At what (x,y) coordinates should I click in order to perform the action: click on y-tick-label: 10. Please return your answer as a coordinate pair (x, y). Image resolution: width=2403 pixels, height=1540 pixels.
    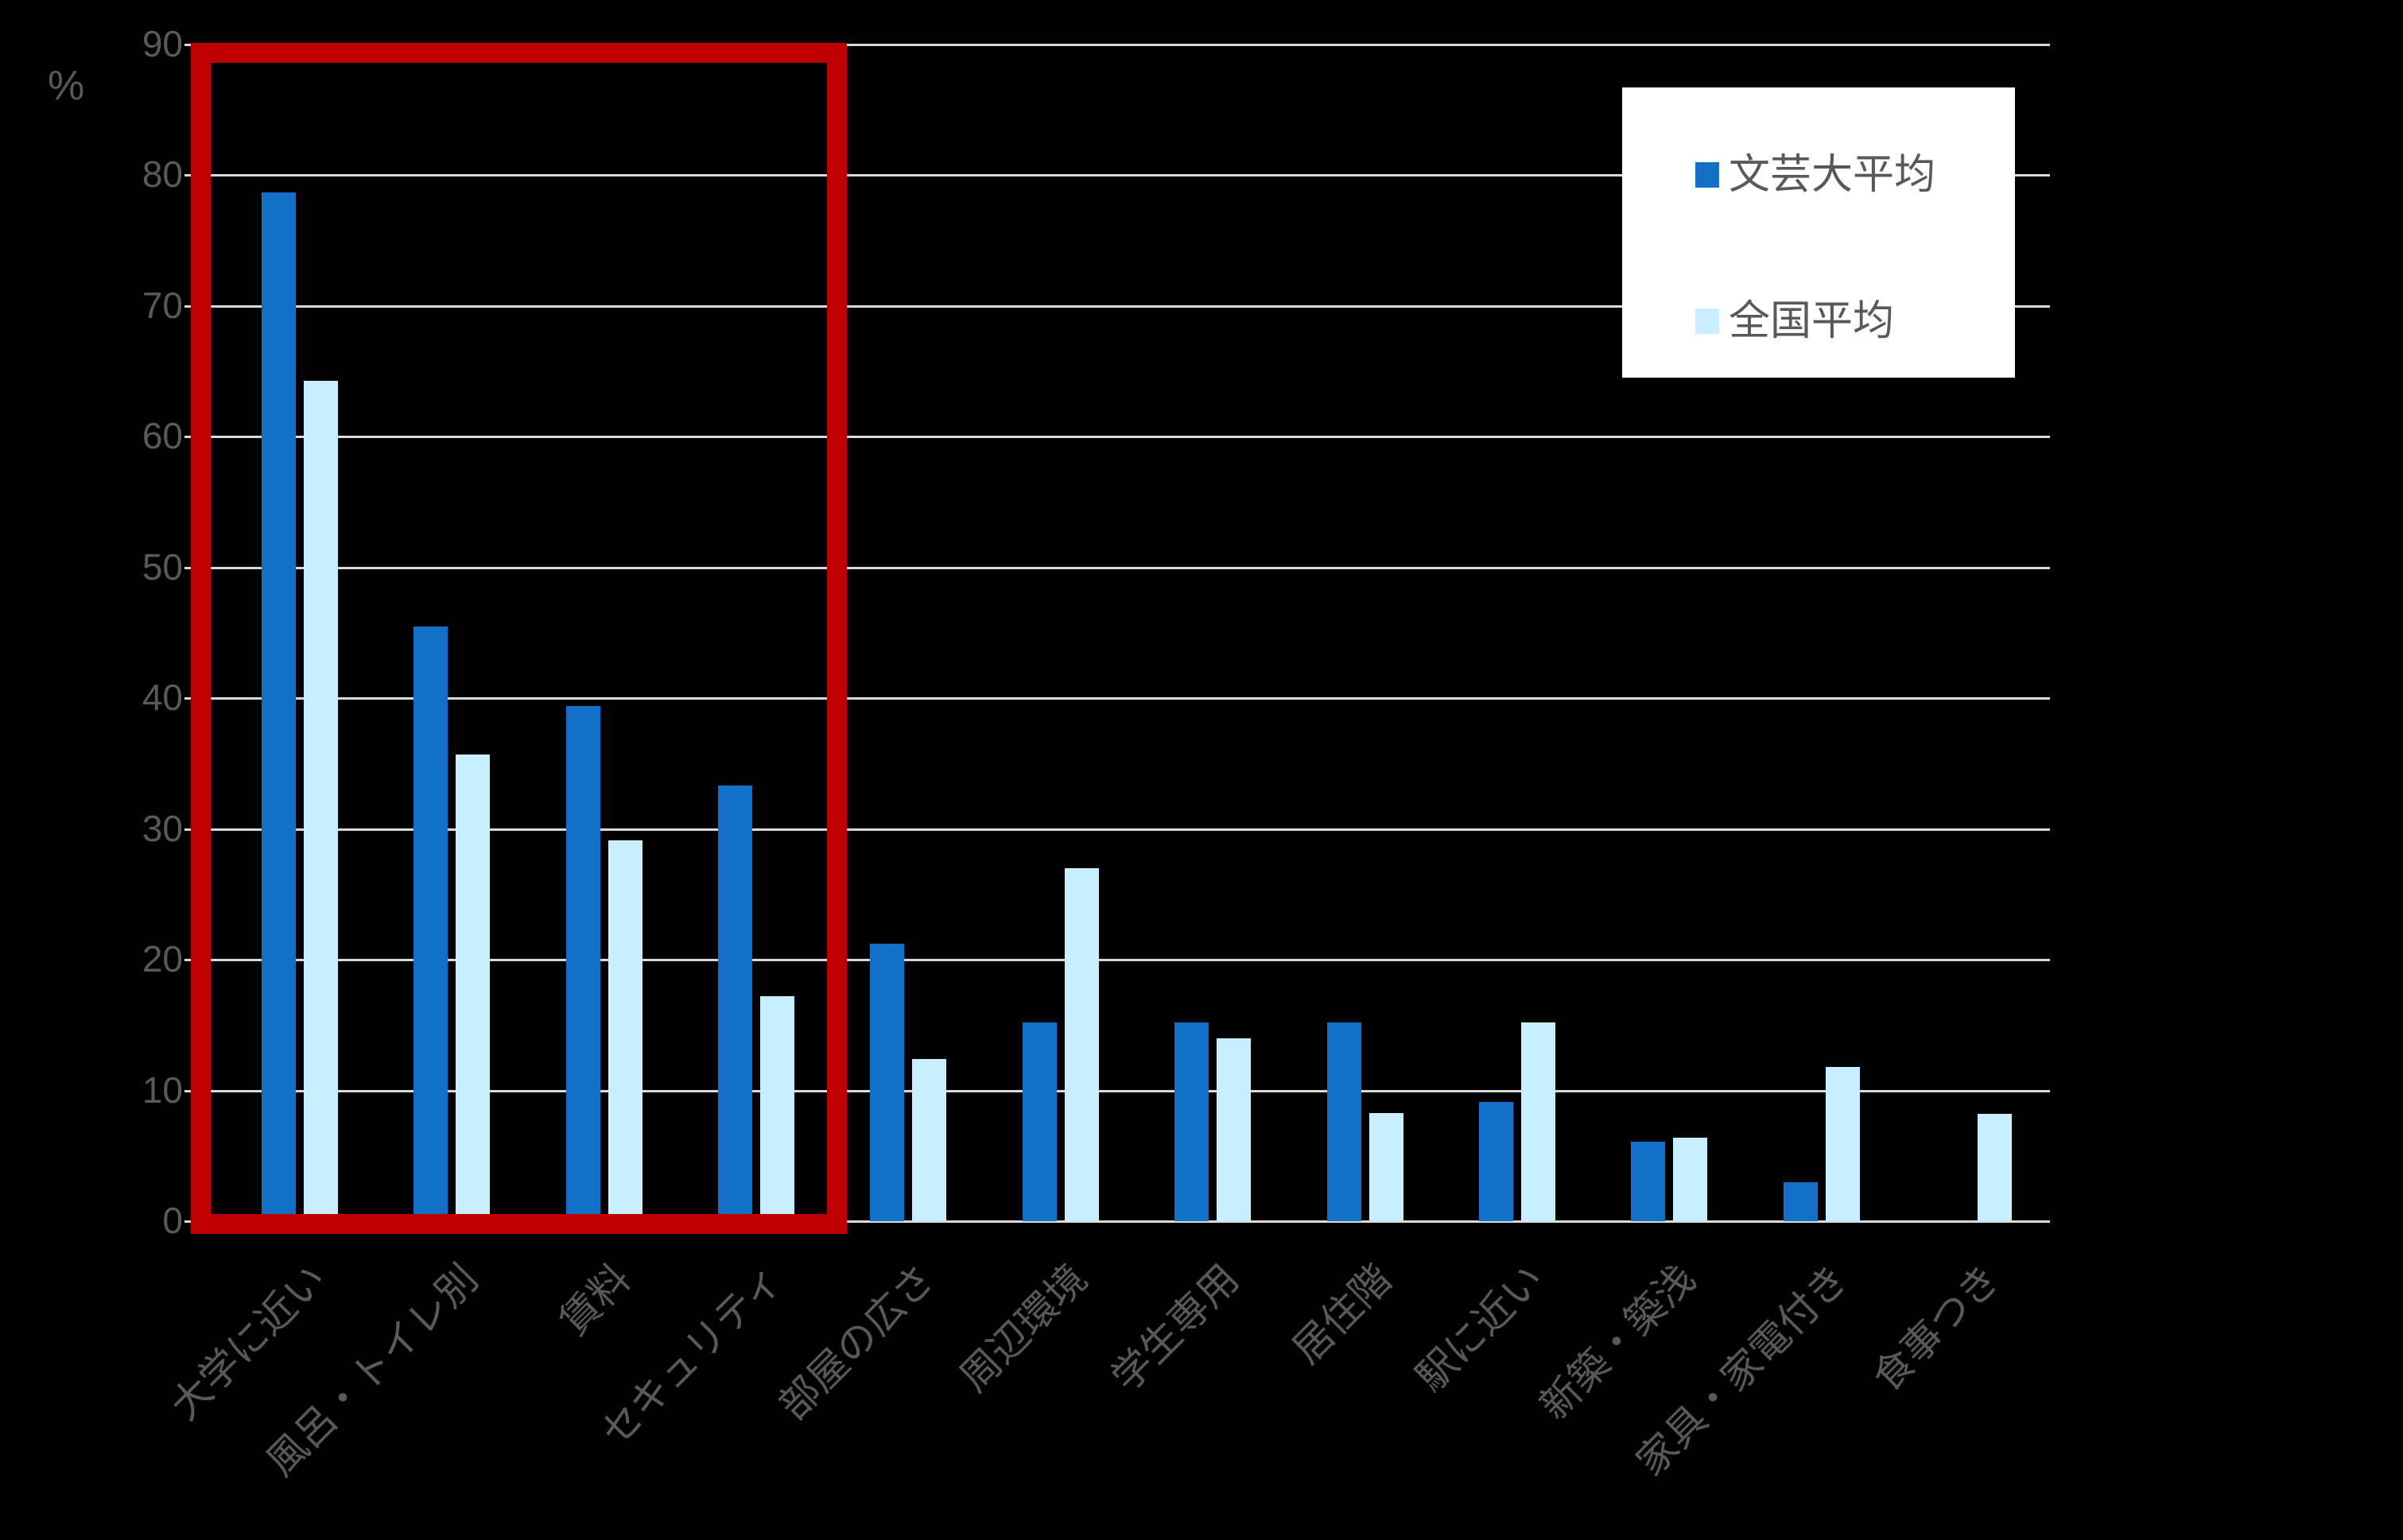
    Looking at the image, I should click on (162, 1090).